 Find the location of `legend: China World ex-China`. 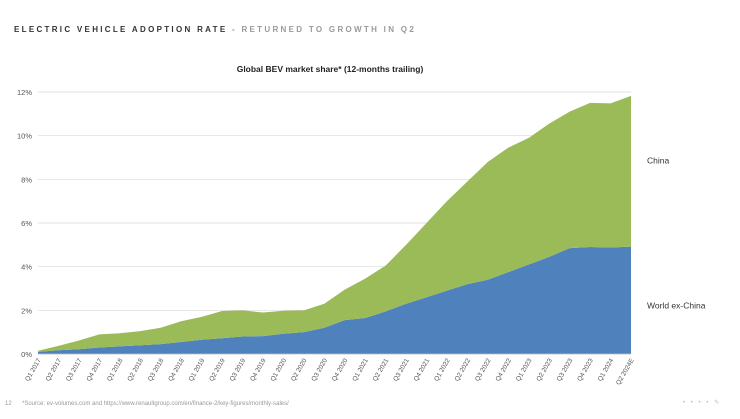

legend: China World ex-China is located at coordinates (676, 233).